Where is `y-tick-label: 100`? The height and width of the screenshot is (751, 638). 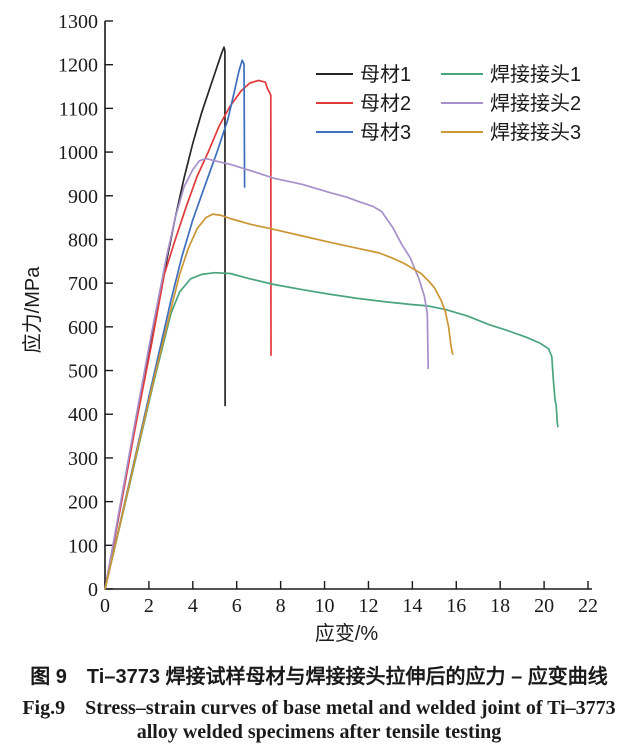
y-tick-label: 100 is located at coordinates (83, 546).